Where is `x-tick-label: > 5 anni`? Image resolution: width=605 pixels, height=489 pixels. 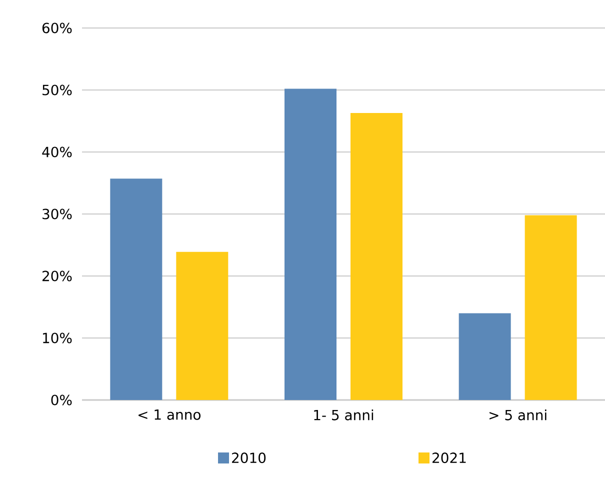
x-tick-label: > 5 anni is located at coordinates (518, 415).